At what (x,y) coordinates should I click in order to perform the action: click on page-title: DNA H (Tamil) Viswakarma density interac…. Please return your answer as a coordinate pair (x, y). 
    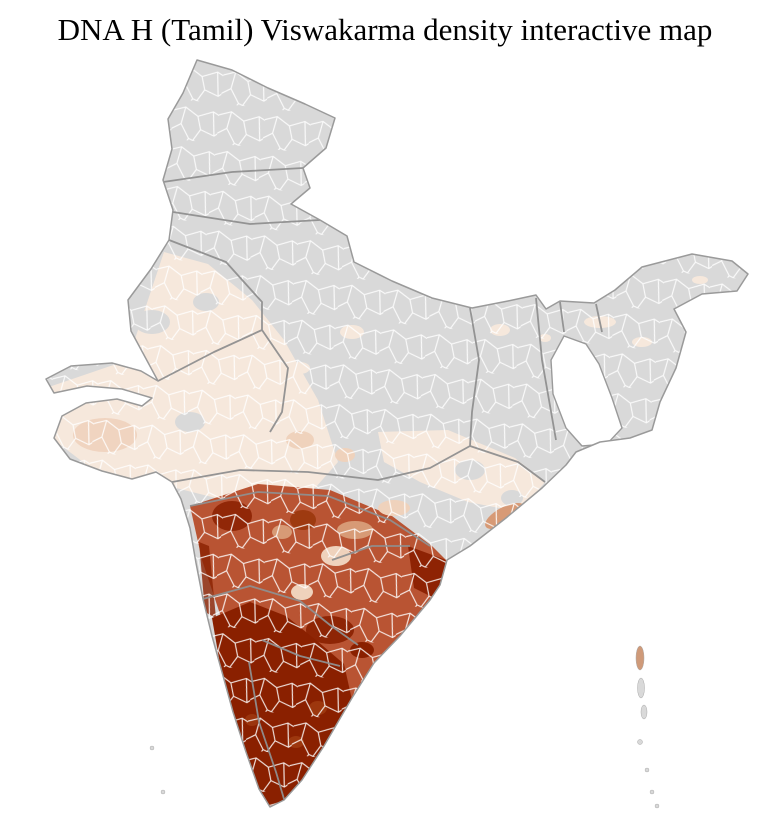
    Looking at the image, I should click on (385, 29).